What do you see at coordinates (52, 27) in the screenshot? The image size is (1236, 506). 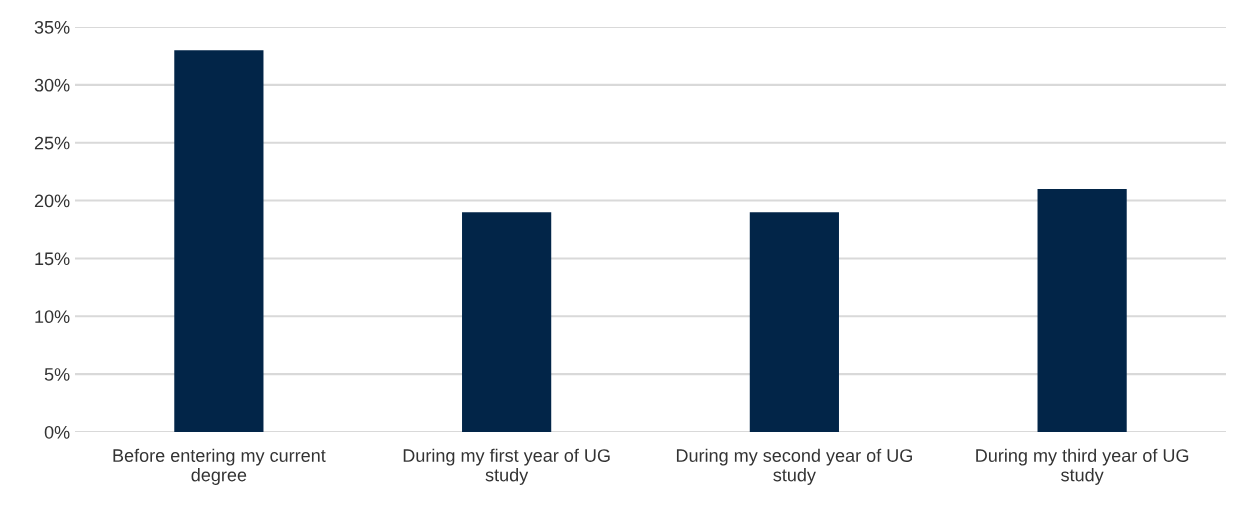 I see `y-tick-label: 35%` at bounding box center [52, 27].